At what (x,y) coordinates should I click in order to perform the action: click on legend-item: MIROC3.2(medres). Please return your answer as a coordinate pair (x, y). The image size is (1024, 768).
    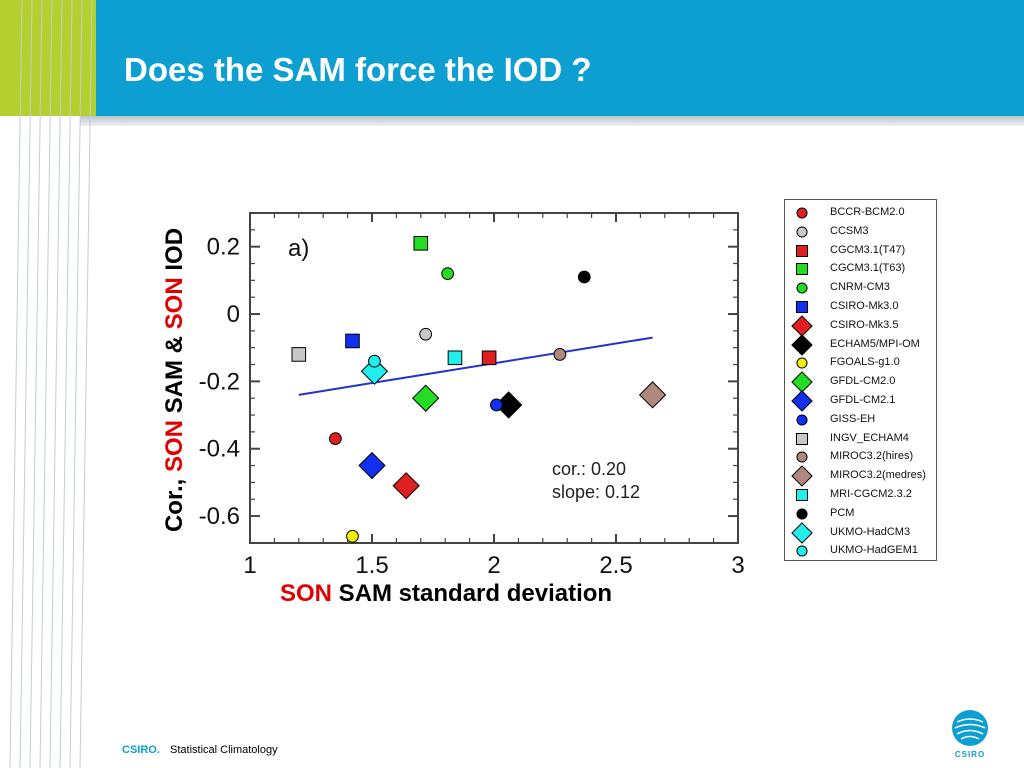
    Looking at the image, I should click on (860, 476).